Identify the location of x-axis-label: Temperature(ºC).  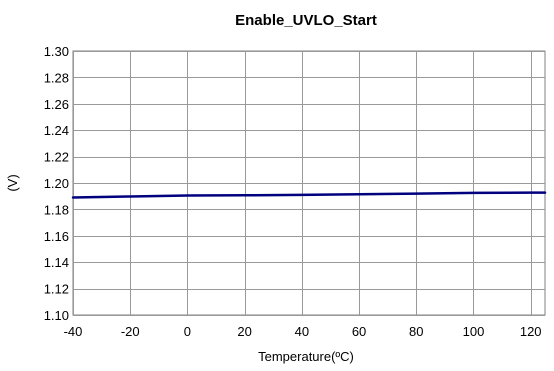
(306, 356).